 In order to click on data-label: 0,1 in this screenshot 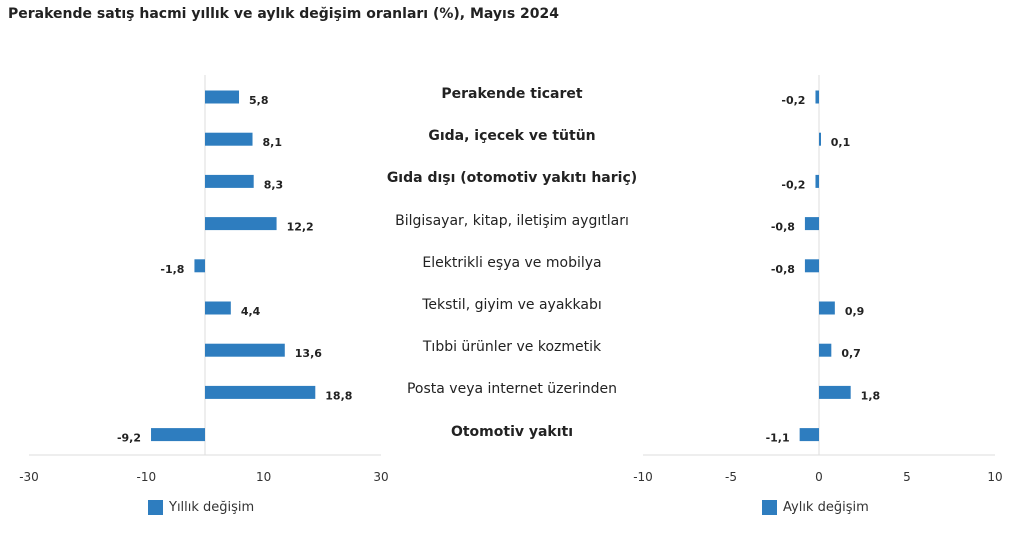, I will do `click(841, 142)`.